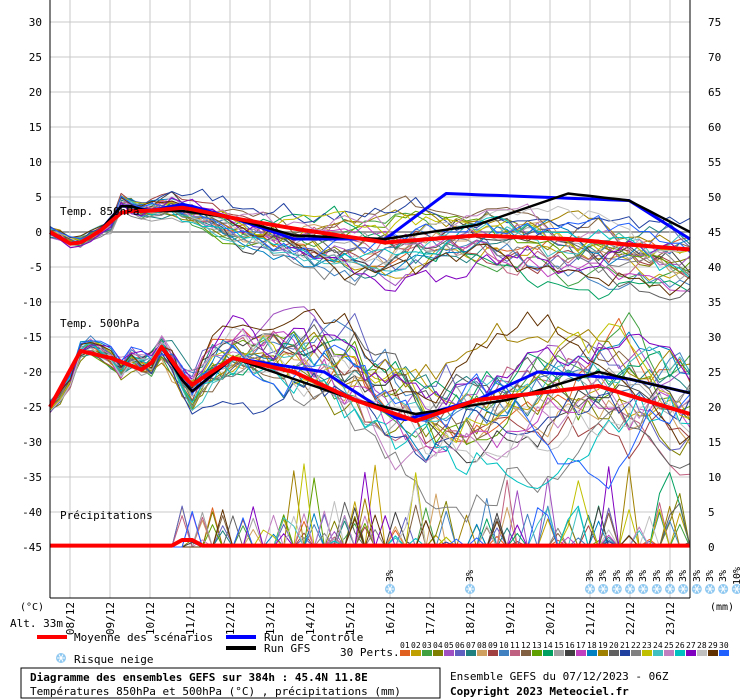 Image resolution: width=740 pixels, height=700 pixels. I want to click on right-tick-label: 0, so click(711, 547).